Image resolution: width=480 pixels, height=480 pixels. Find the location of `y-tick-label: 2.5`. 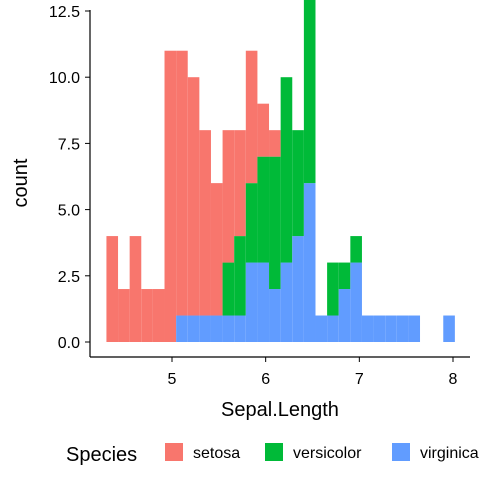

y-tick-label: 2.5 is located at coordinates (69, 277).